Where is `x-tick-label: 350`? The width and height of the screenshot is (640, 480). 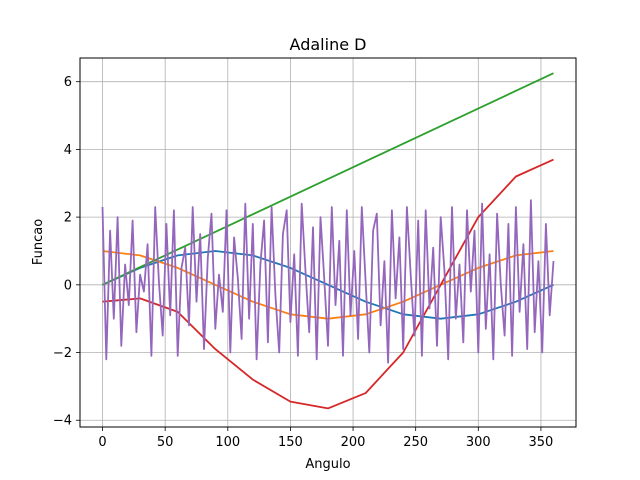 x-tick-label: 350 is located at coordinates (541, 442).